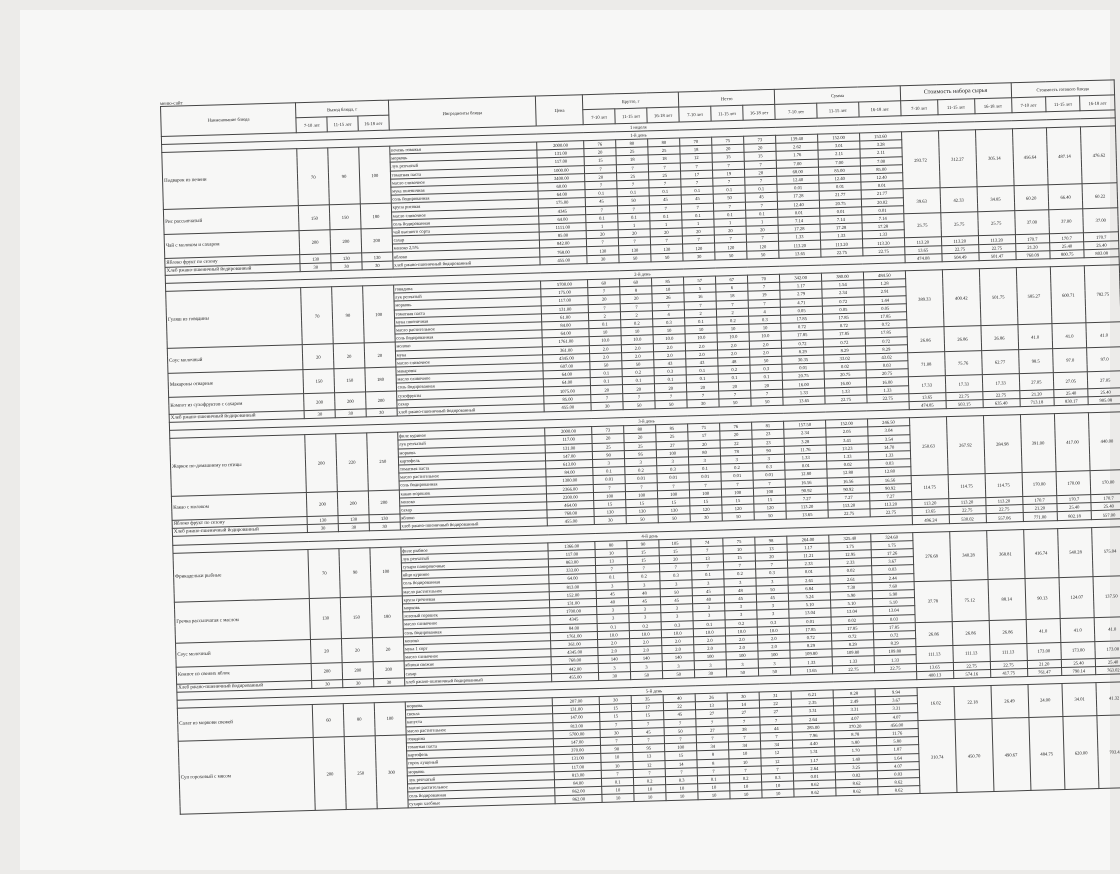  I want to click on cost-dish-value: 90.13, so click(1042, 598).